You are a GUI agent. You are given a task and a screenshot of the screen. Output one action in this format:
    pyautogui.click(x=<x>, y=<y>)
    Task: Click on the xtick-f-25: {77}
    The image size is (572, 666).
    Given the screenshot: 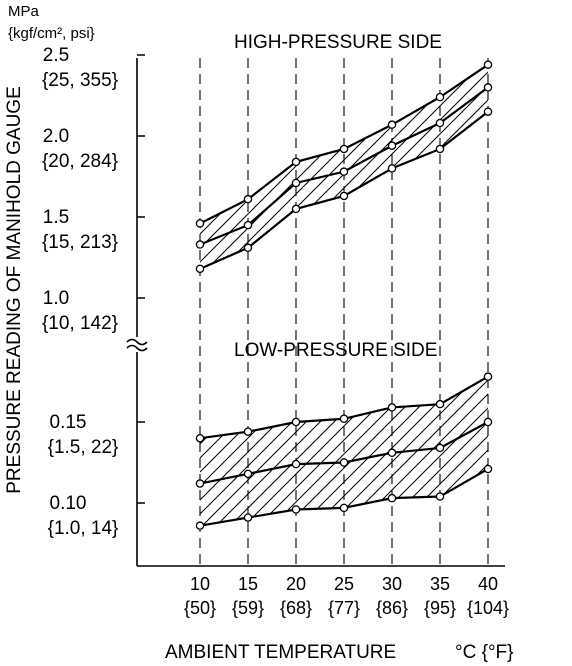 What is the action you would take?
    pyautogui.click(x=344, y=608)
    